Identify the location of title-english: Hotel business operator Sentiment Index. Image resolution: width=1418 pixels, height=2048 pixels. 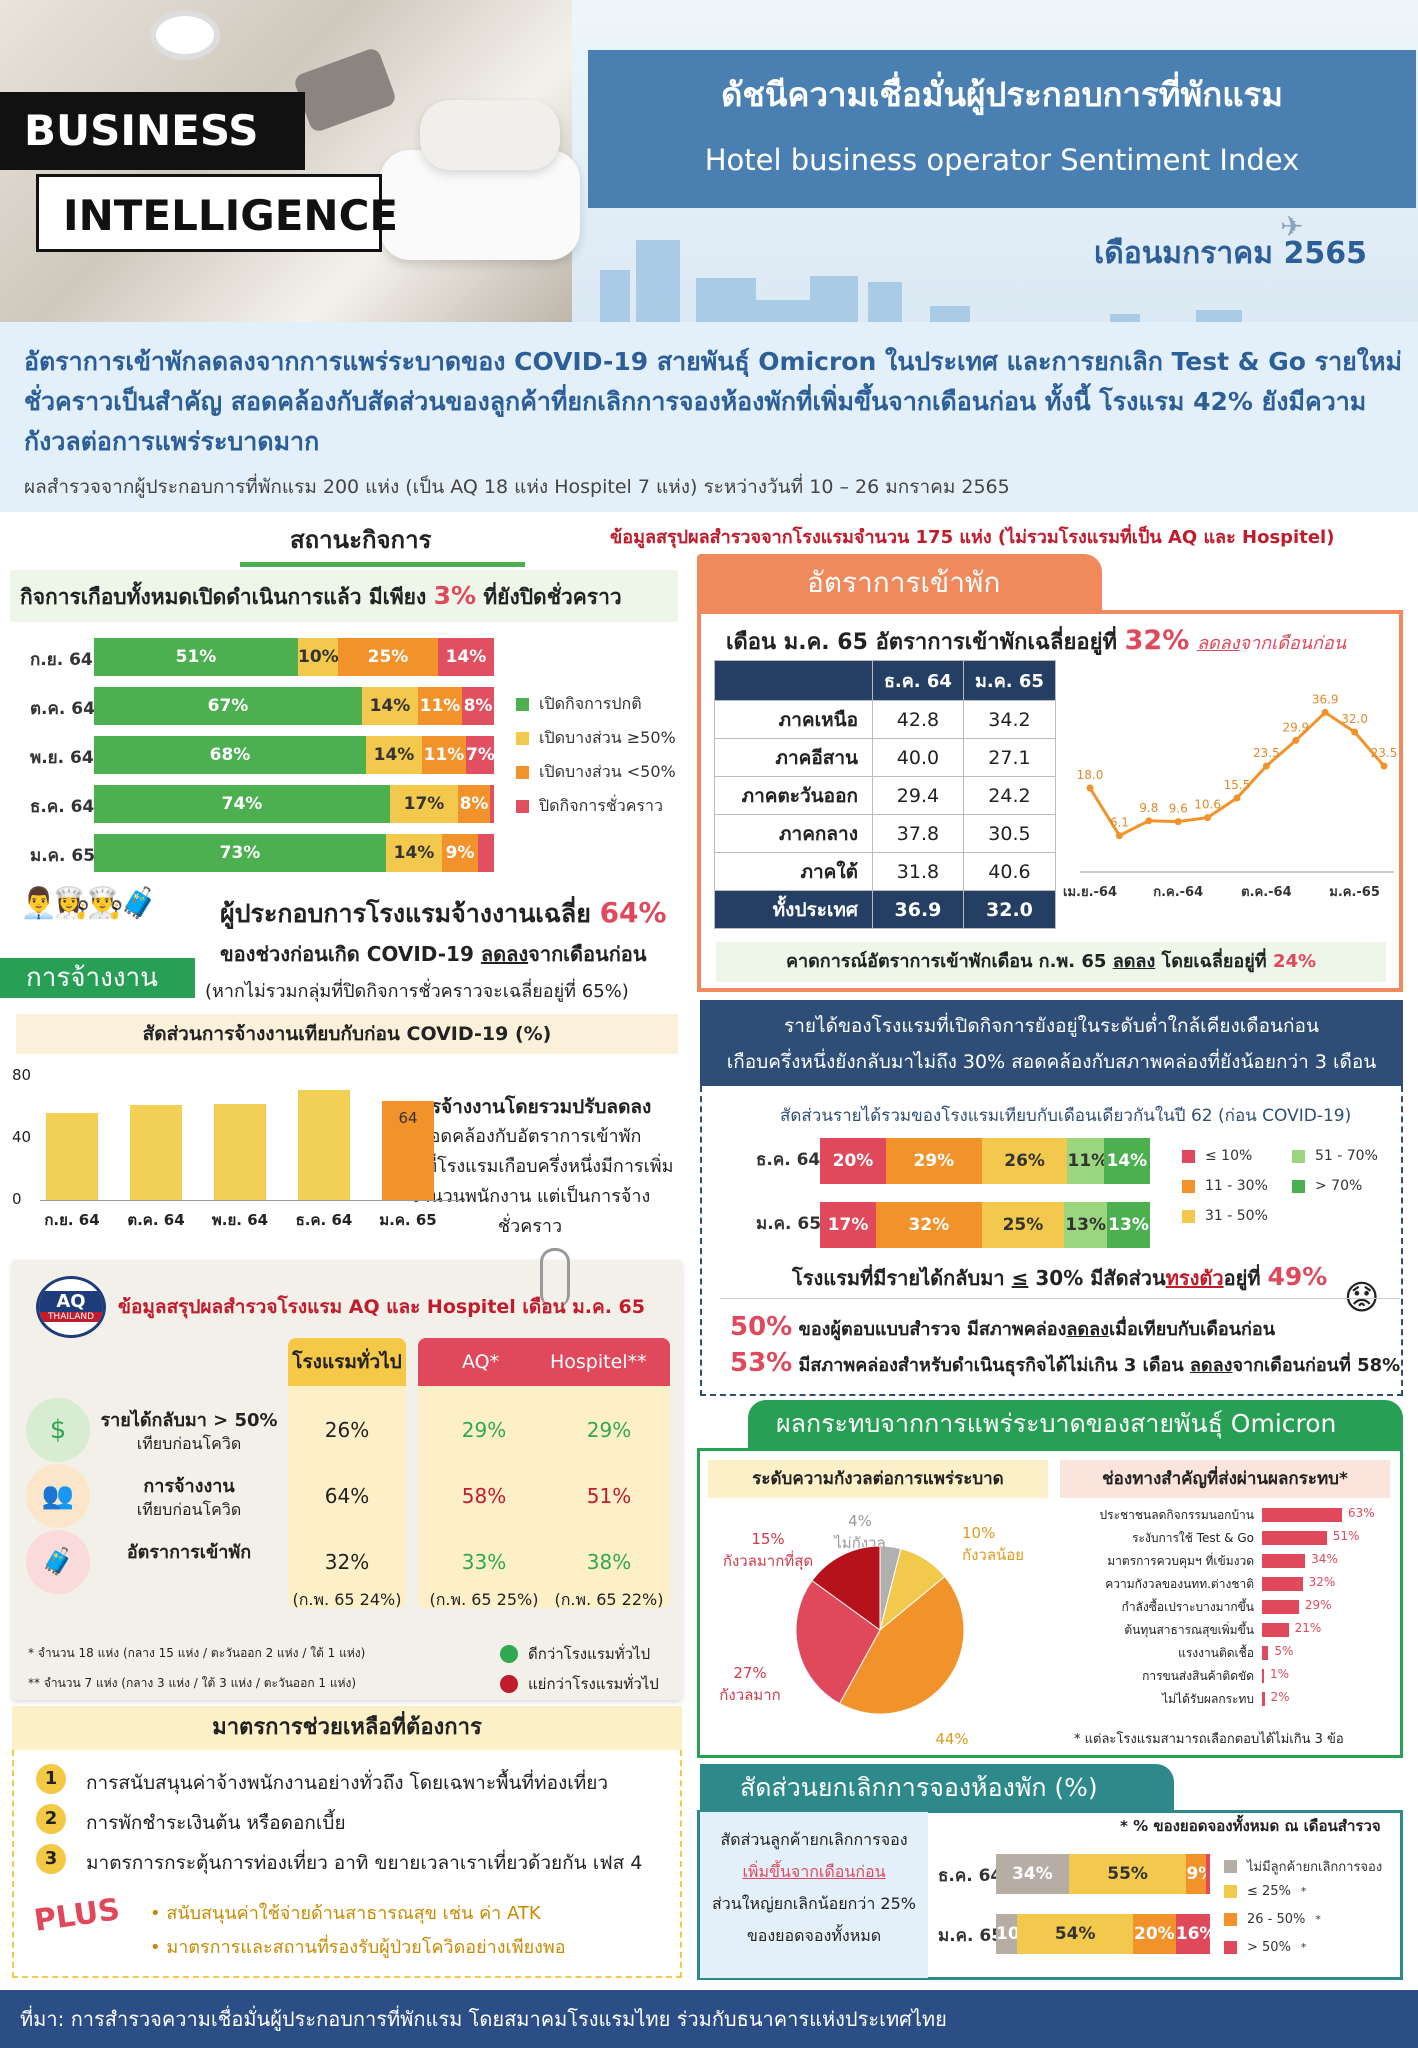
(1002, 160).